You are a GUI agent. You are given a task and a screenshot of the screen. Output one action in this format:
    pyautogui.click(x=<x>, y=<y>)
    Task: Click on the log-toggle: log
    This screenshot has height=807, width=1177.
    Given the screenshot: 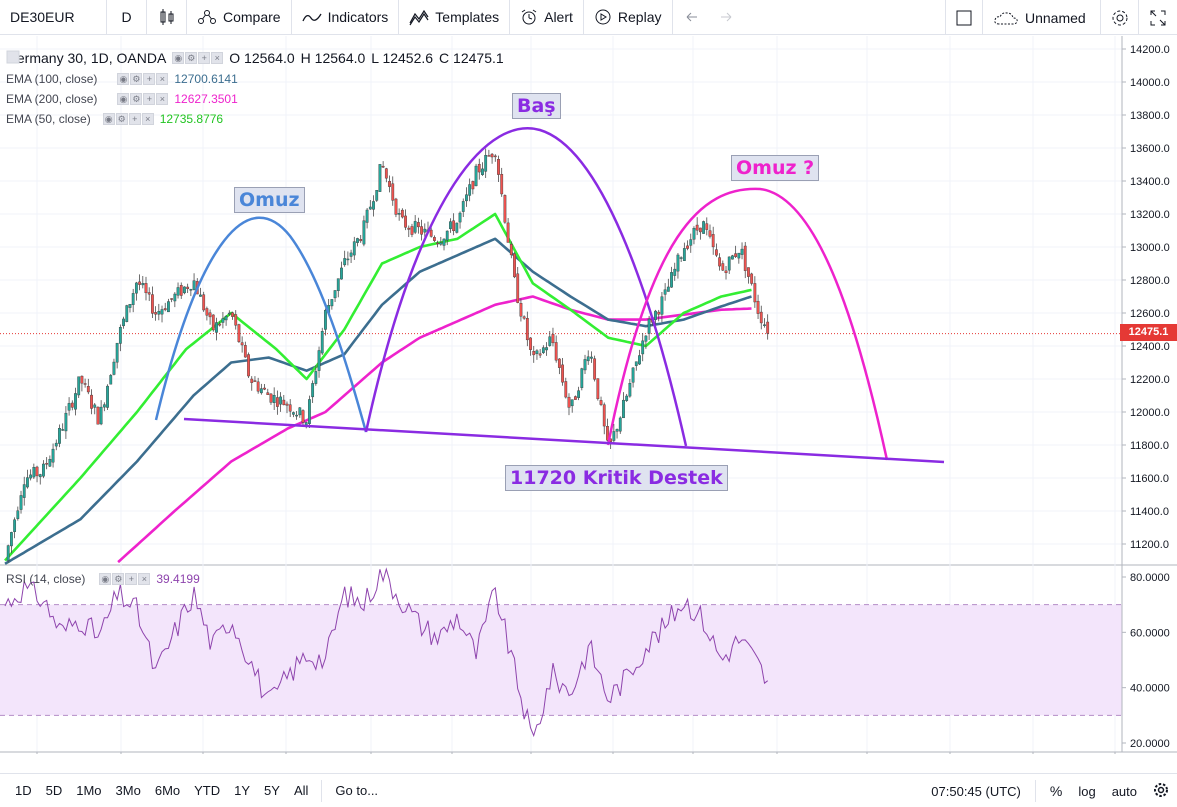 What is the action you would take?
    pyautogui.click(x=1087, y=791)
    